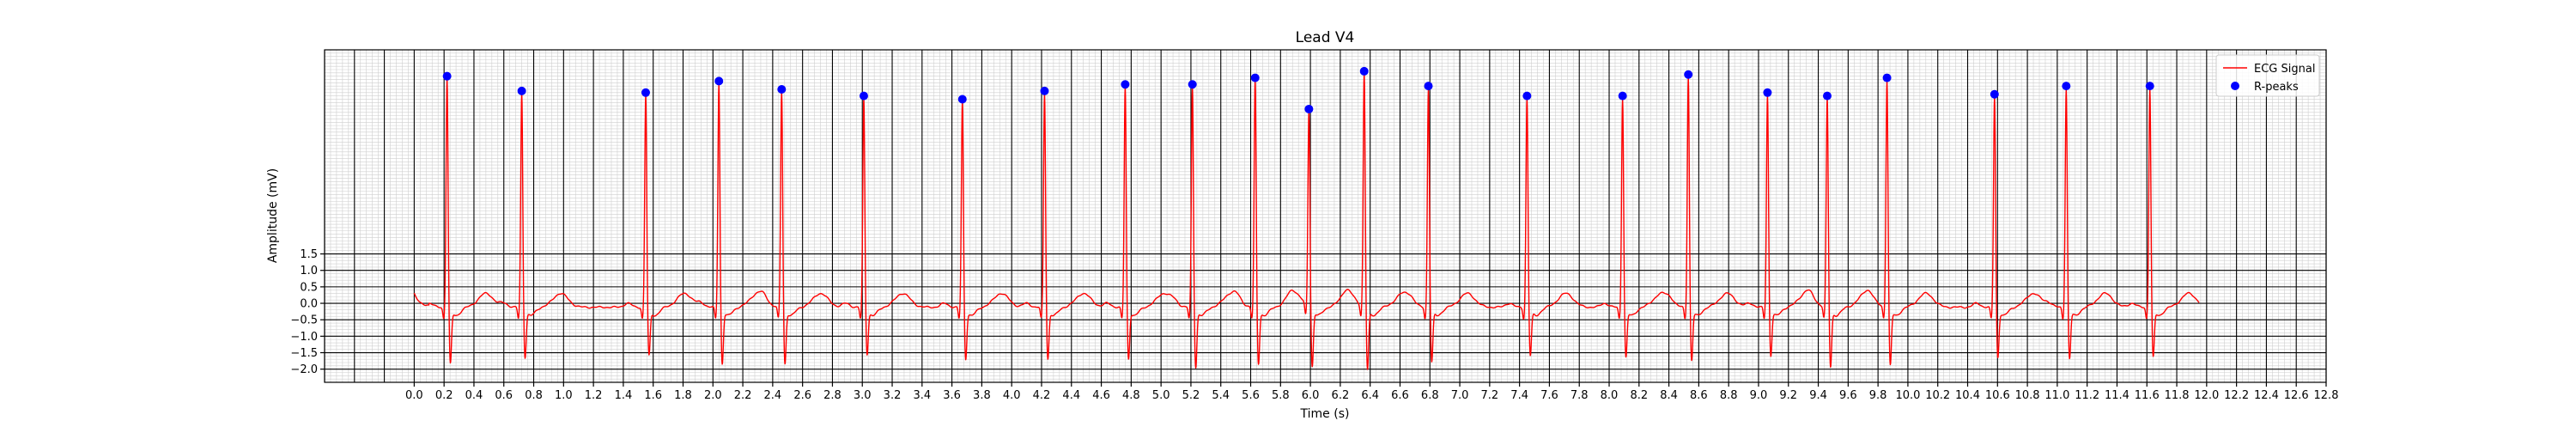  I want to click on y-tick-label: 0.5, so click(309, 287).